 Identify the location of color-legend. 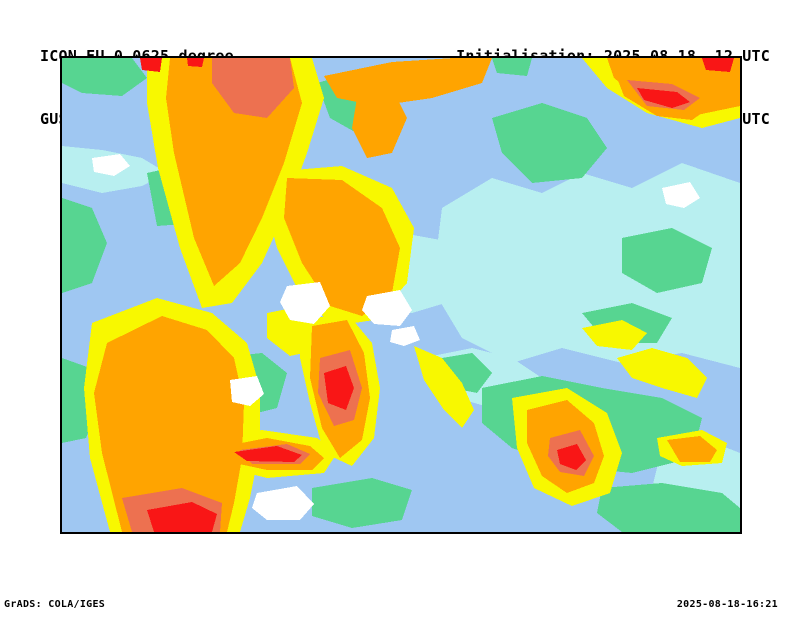
(772, 301).